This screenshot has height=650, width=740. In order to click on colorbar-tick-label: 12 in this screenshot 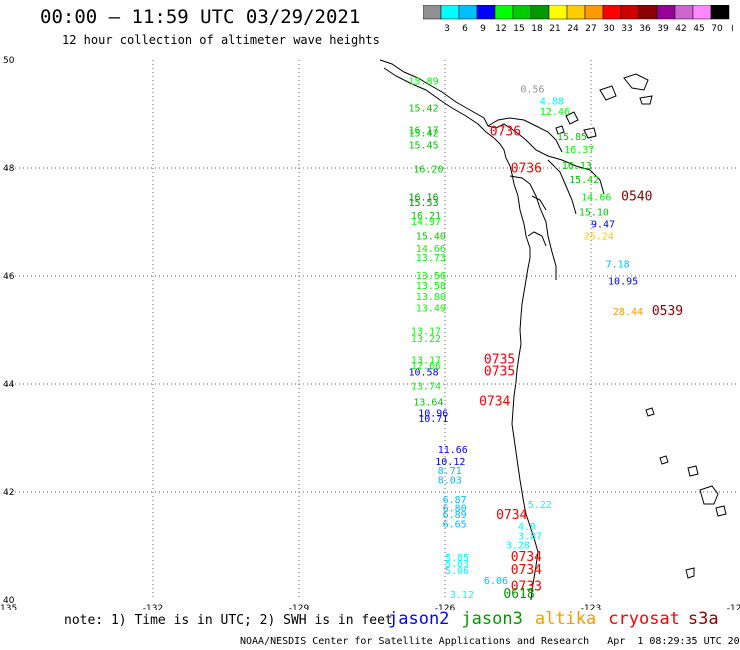, I will do `click(500, 29)`.